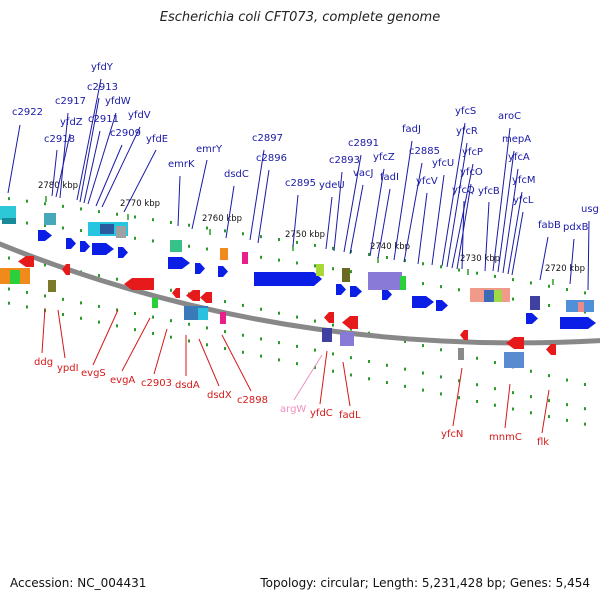 This screenshot has height=604, width=600. What do you see at coordinates (68, 368) in the screenshot?
I see `gene-label-ypdi: ypdI` at bounding box center [68, 368].